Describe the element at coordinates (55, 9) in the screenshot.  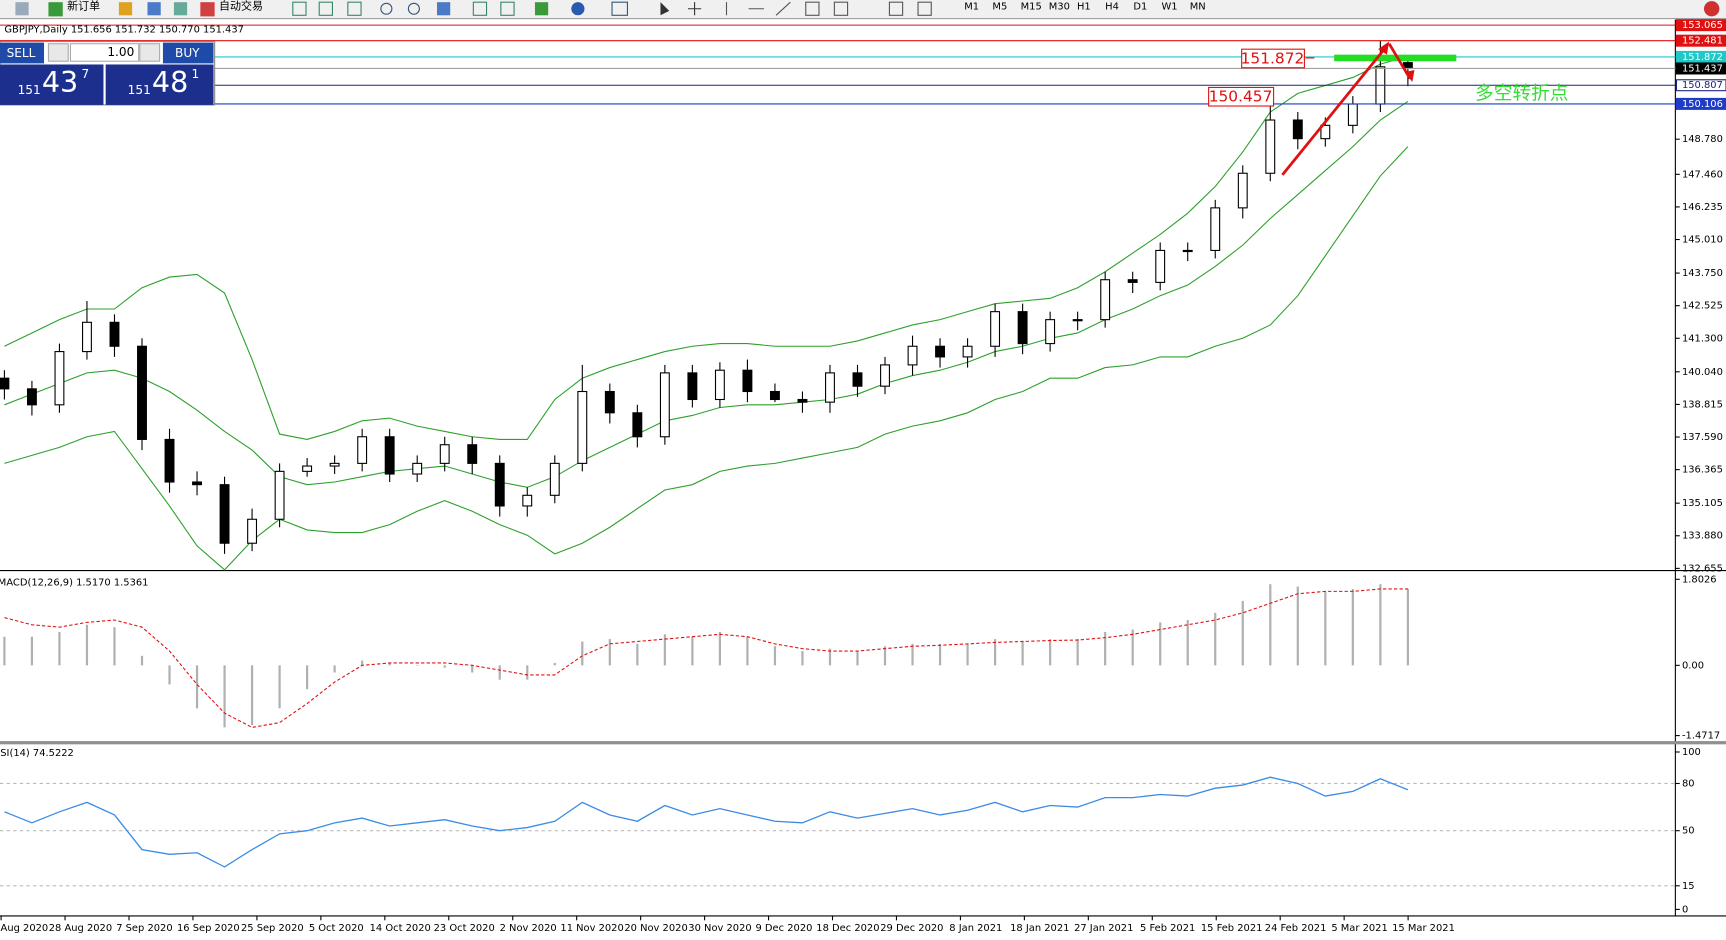
I see `new-order-icon` at that location.